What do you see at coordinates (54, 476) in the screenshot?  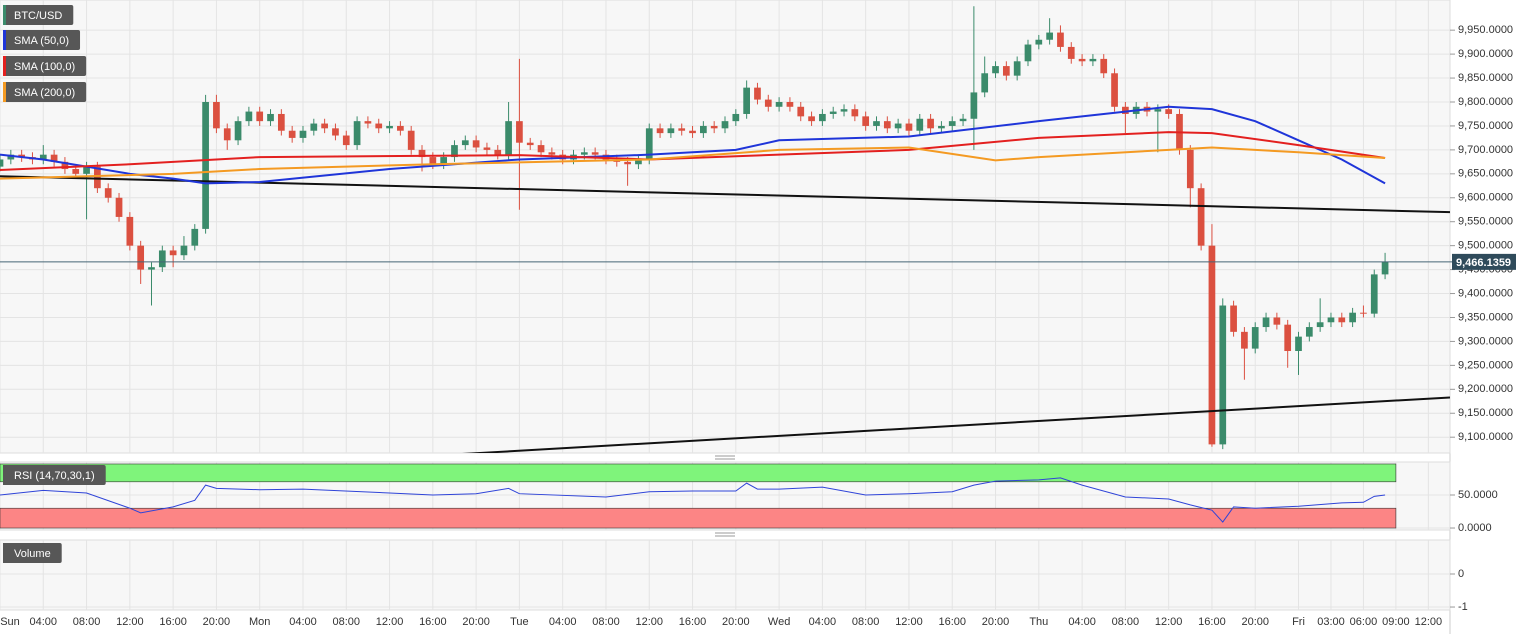 I see `legend-label: RSI (14,70,30,1)` at bounding box center [54, 476].